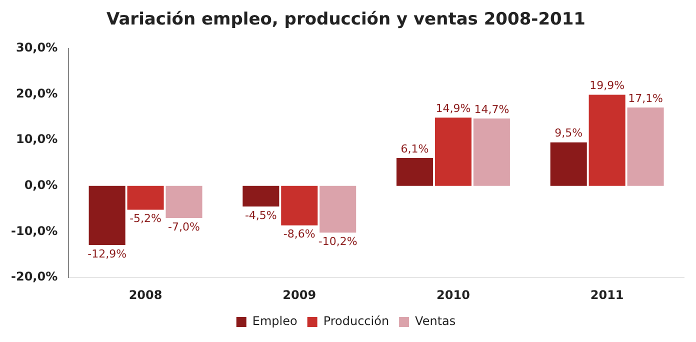 This screenshot has width=696, height=342. Describe the element at coordinates (37, 93) in the screenshot. I see `y-tick-label: 20,0%` at that location.